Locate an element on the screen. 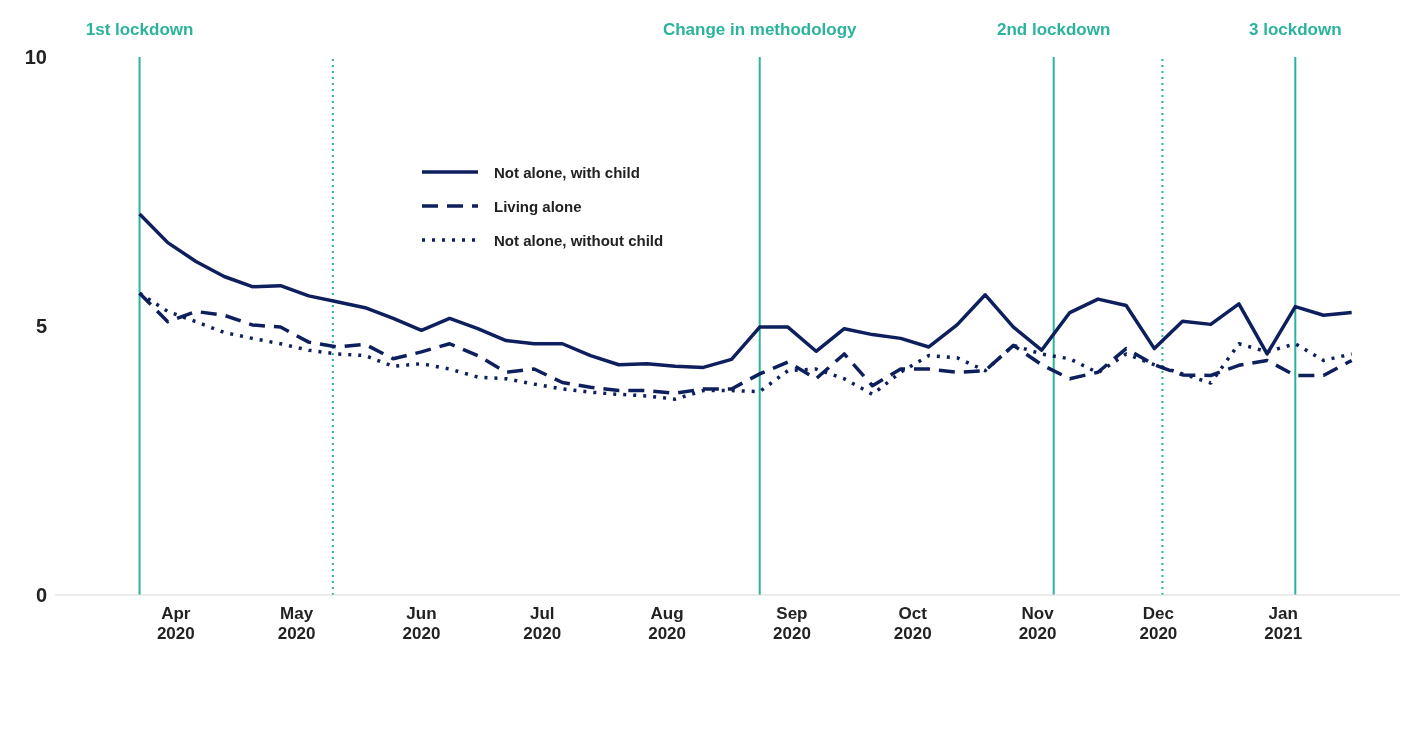  x-tick-label: Oct 2020 is located at coordinates (912, 623).